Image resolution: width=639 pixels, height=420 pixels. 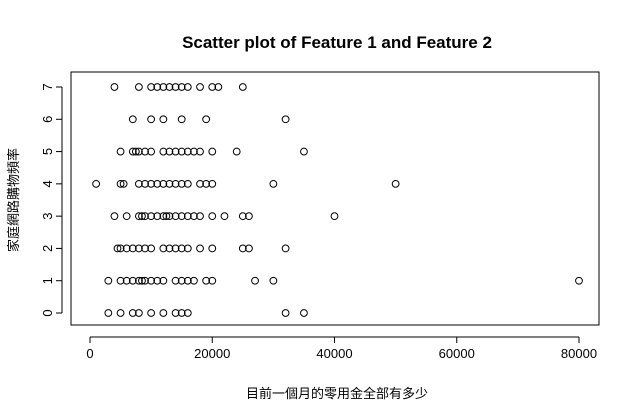 I want to click on y-tick-label: 7, so click(x=47, y=86).